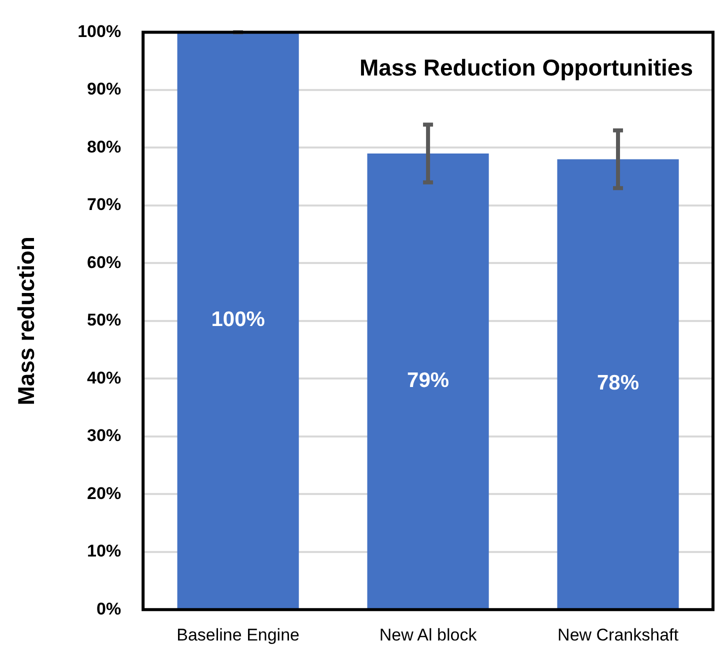 The width and height of the screenshot is (717, 662). What do you see at coordinates (618, 634) in the screenshot?
I see `x-tick-label: New Crankshaft` at bounding box center [618, 634].